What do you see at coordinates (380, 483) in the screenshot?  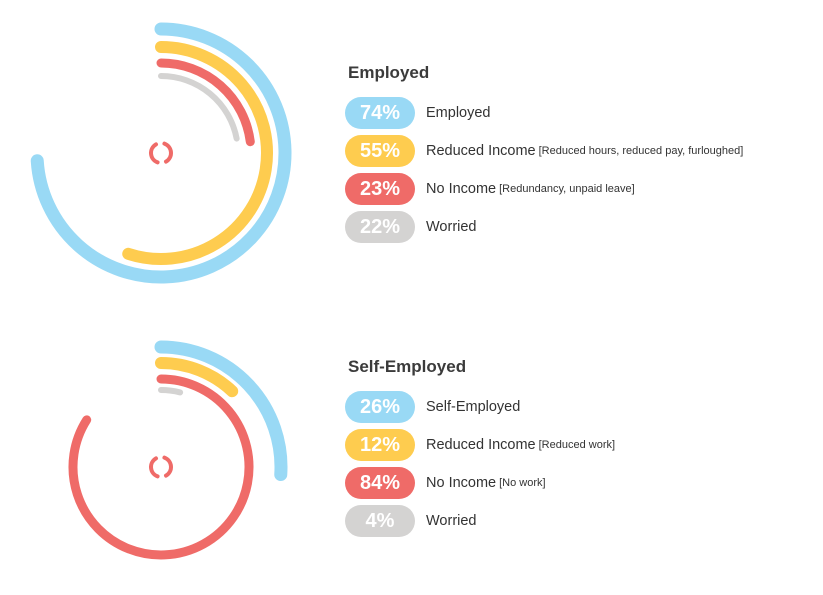 I see `value-pill: 84%` at bounding box center [380, 483].